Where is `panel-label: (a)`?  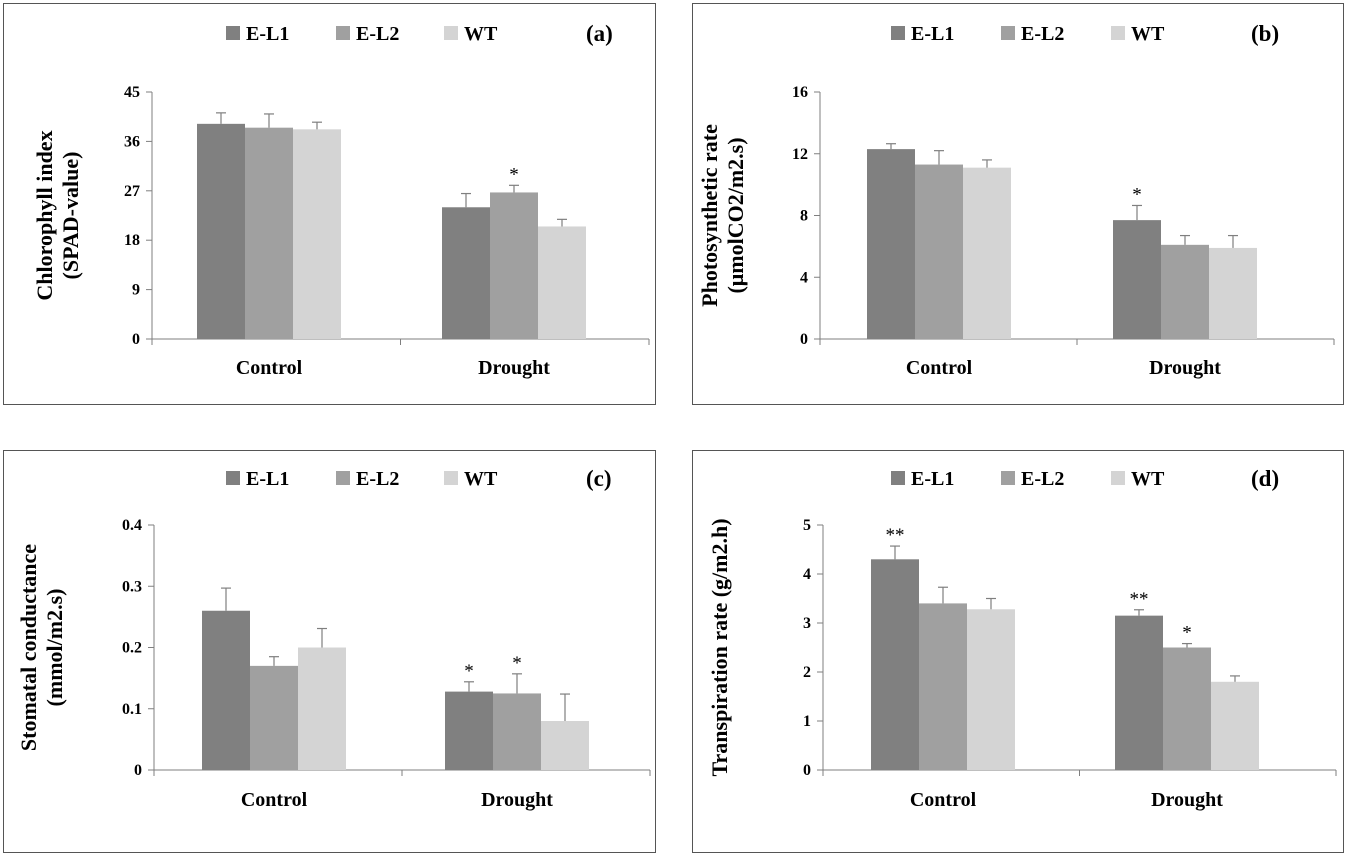
panel-label: (a) is located at coordinates (599, 33).